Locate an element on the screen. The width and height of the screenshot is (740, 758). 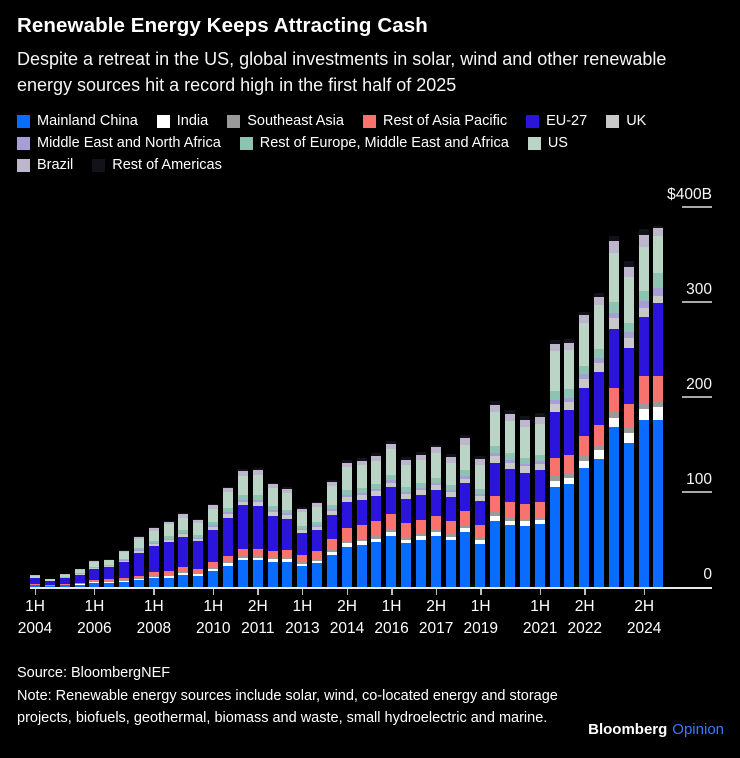
bar-2h-2013 is located at coordinates (317, 544).